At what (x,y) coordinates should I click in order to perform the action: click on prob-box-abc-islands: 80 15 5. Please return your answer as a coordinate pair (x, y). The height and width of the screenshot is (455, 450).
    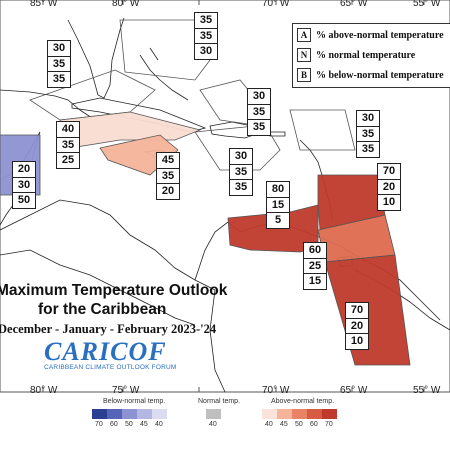
    Looking at the image, I should click on (278, 205).